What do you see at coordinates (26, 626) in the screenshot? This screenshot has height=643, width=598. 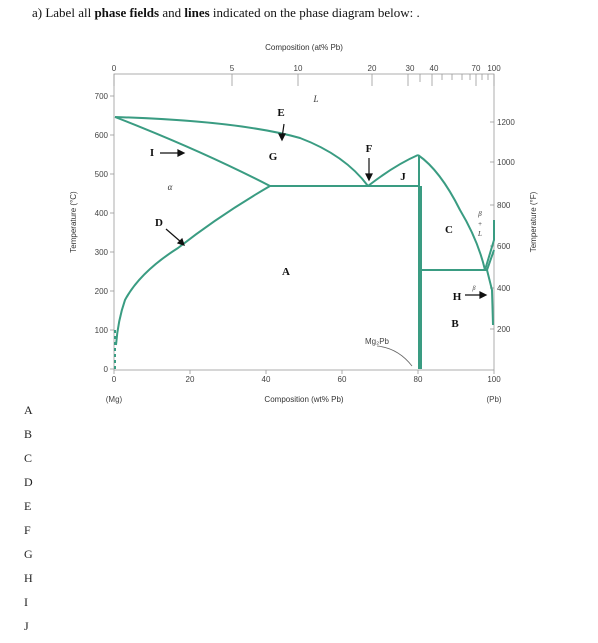 I see `answer-label: J` at bounding box center [26, 626].